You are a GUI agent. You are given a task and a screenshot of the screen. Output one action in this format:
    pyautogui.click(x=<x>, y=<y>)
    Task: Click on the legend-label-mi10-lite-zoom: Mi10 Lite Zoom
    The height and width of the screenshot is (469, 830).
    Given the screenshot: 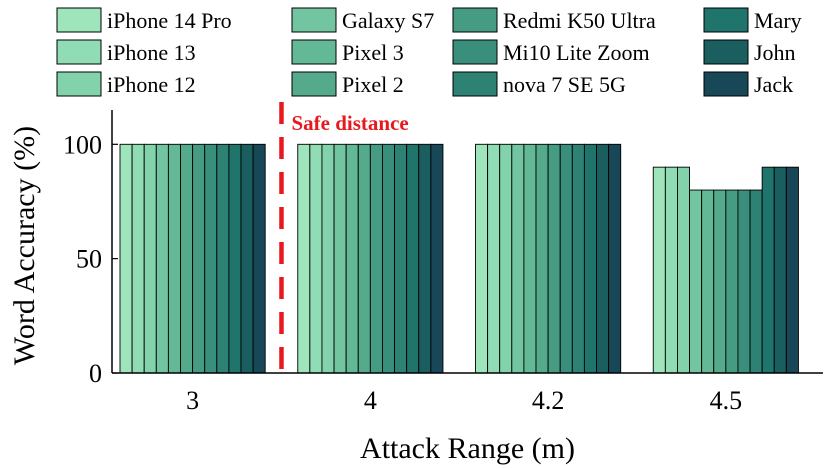 What is the action you would take?
    pyautogui.click(x=576, y=52)
    